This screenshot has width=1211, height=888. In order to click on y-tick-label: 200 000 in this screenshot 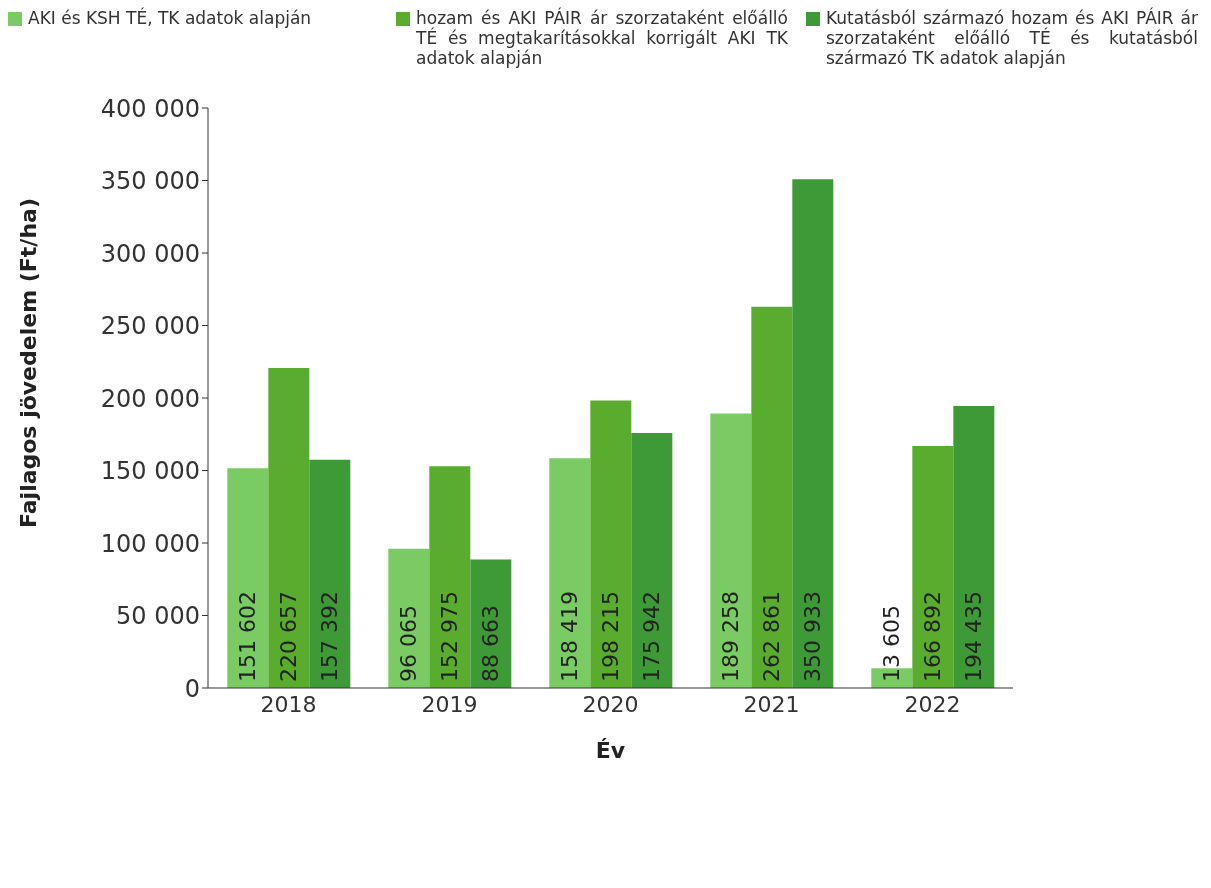, I will do `click(150, 398)`.